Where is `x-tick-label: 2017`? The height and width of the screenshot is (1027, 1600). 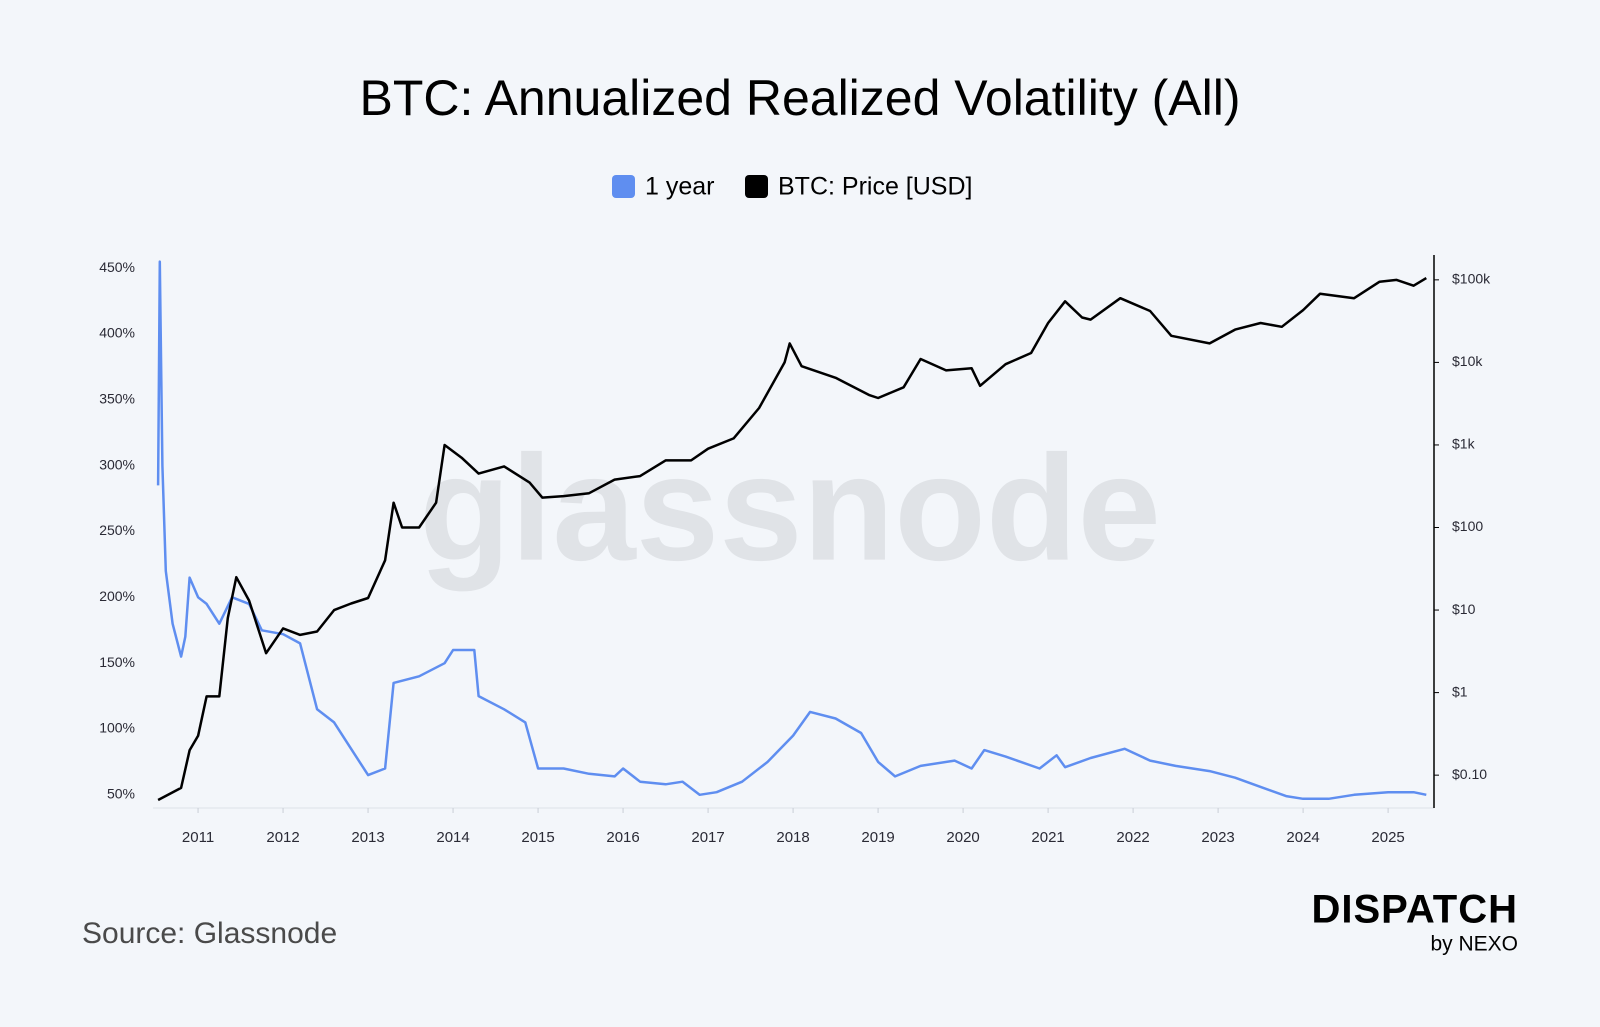
x-tick-label: 2017 is located at coordinates (707, 837).